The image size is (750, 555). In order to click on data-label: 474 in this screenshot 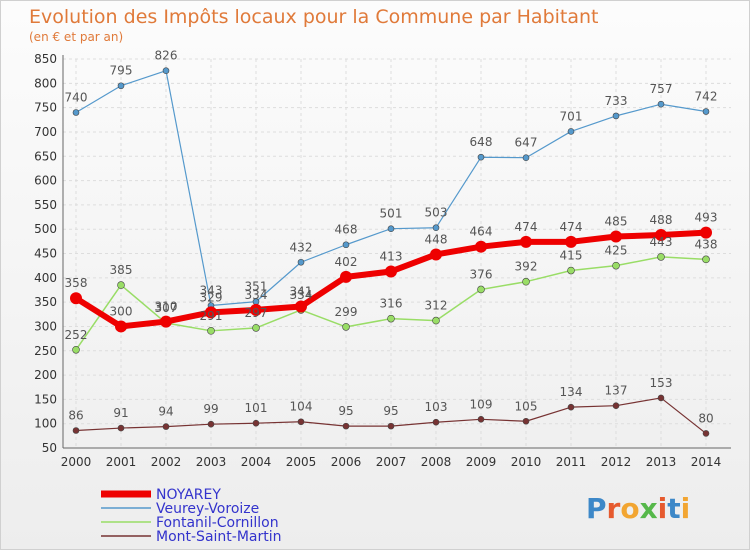, I will do `click(571, 227)`.